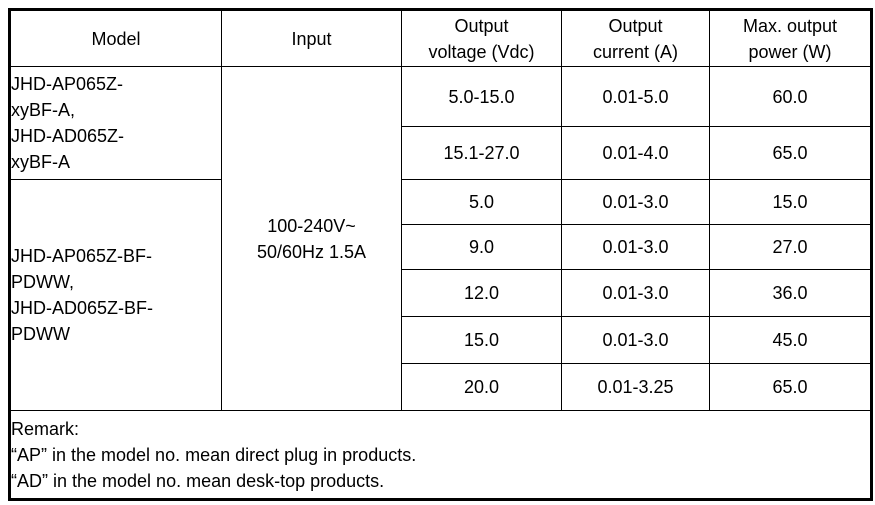  Describe the element at coordinates (115, 38) in the screenshot. I see `col-header-model: Model` at that location.